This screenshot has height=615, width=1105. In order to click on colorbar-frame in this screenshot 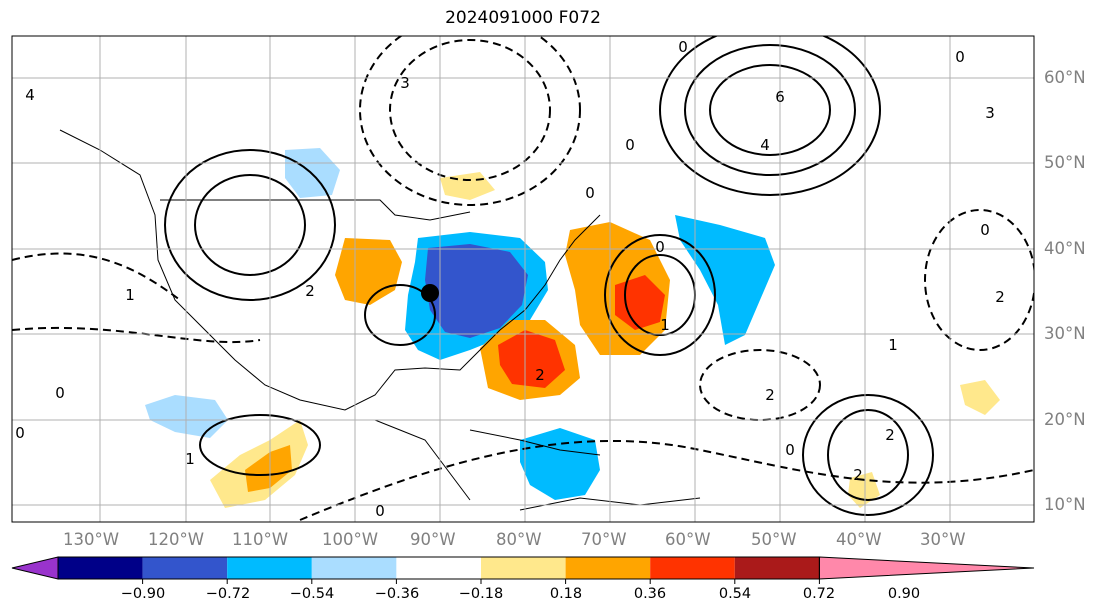, I will do `click(438, 568)`.